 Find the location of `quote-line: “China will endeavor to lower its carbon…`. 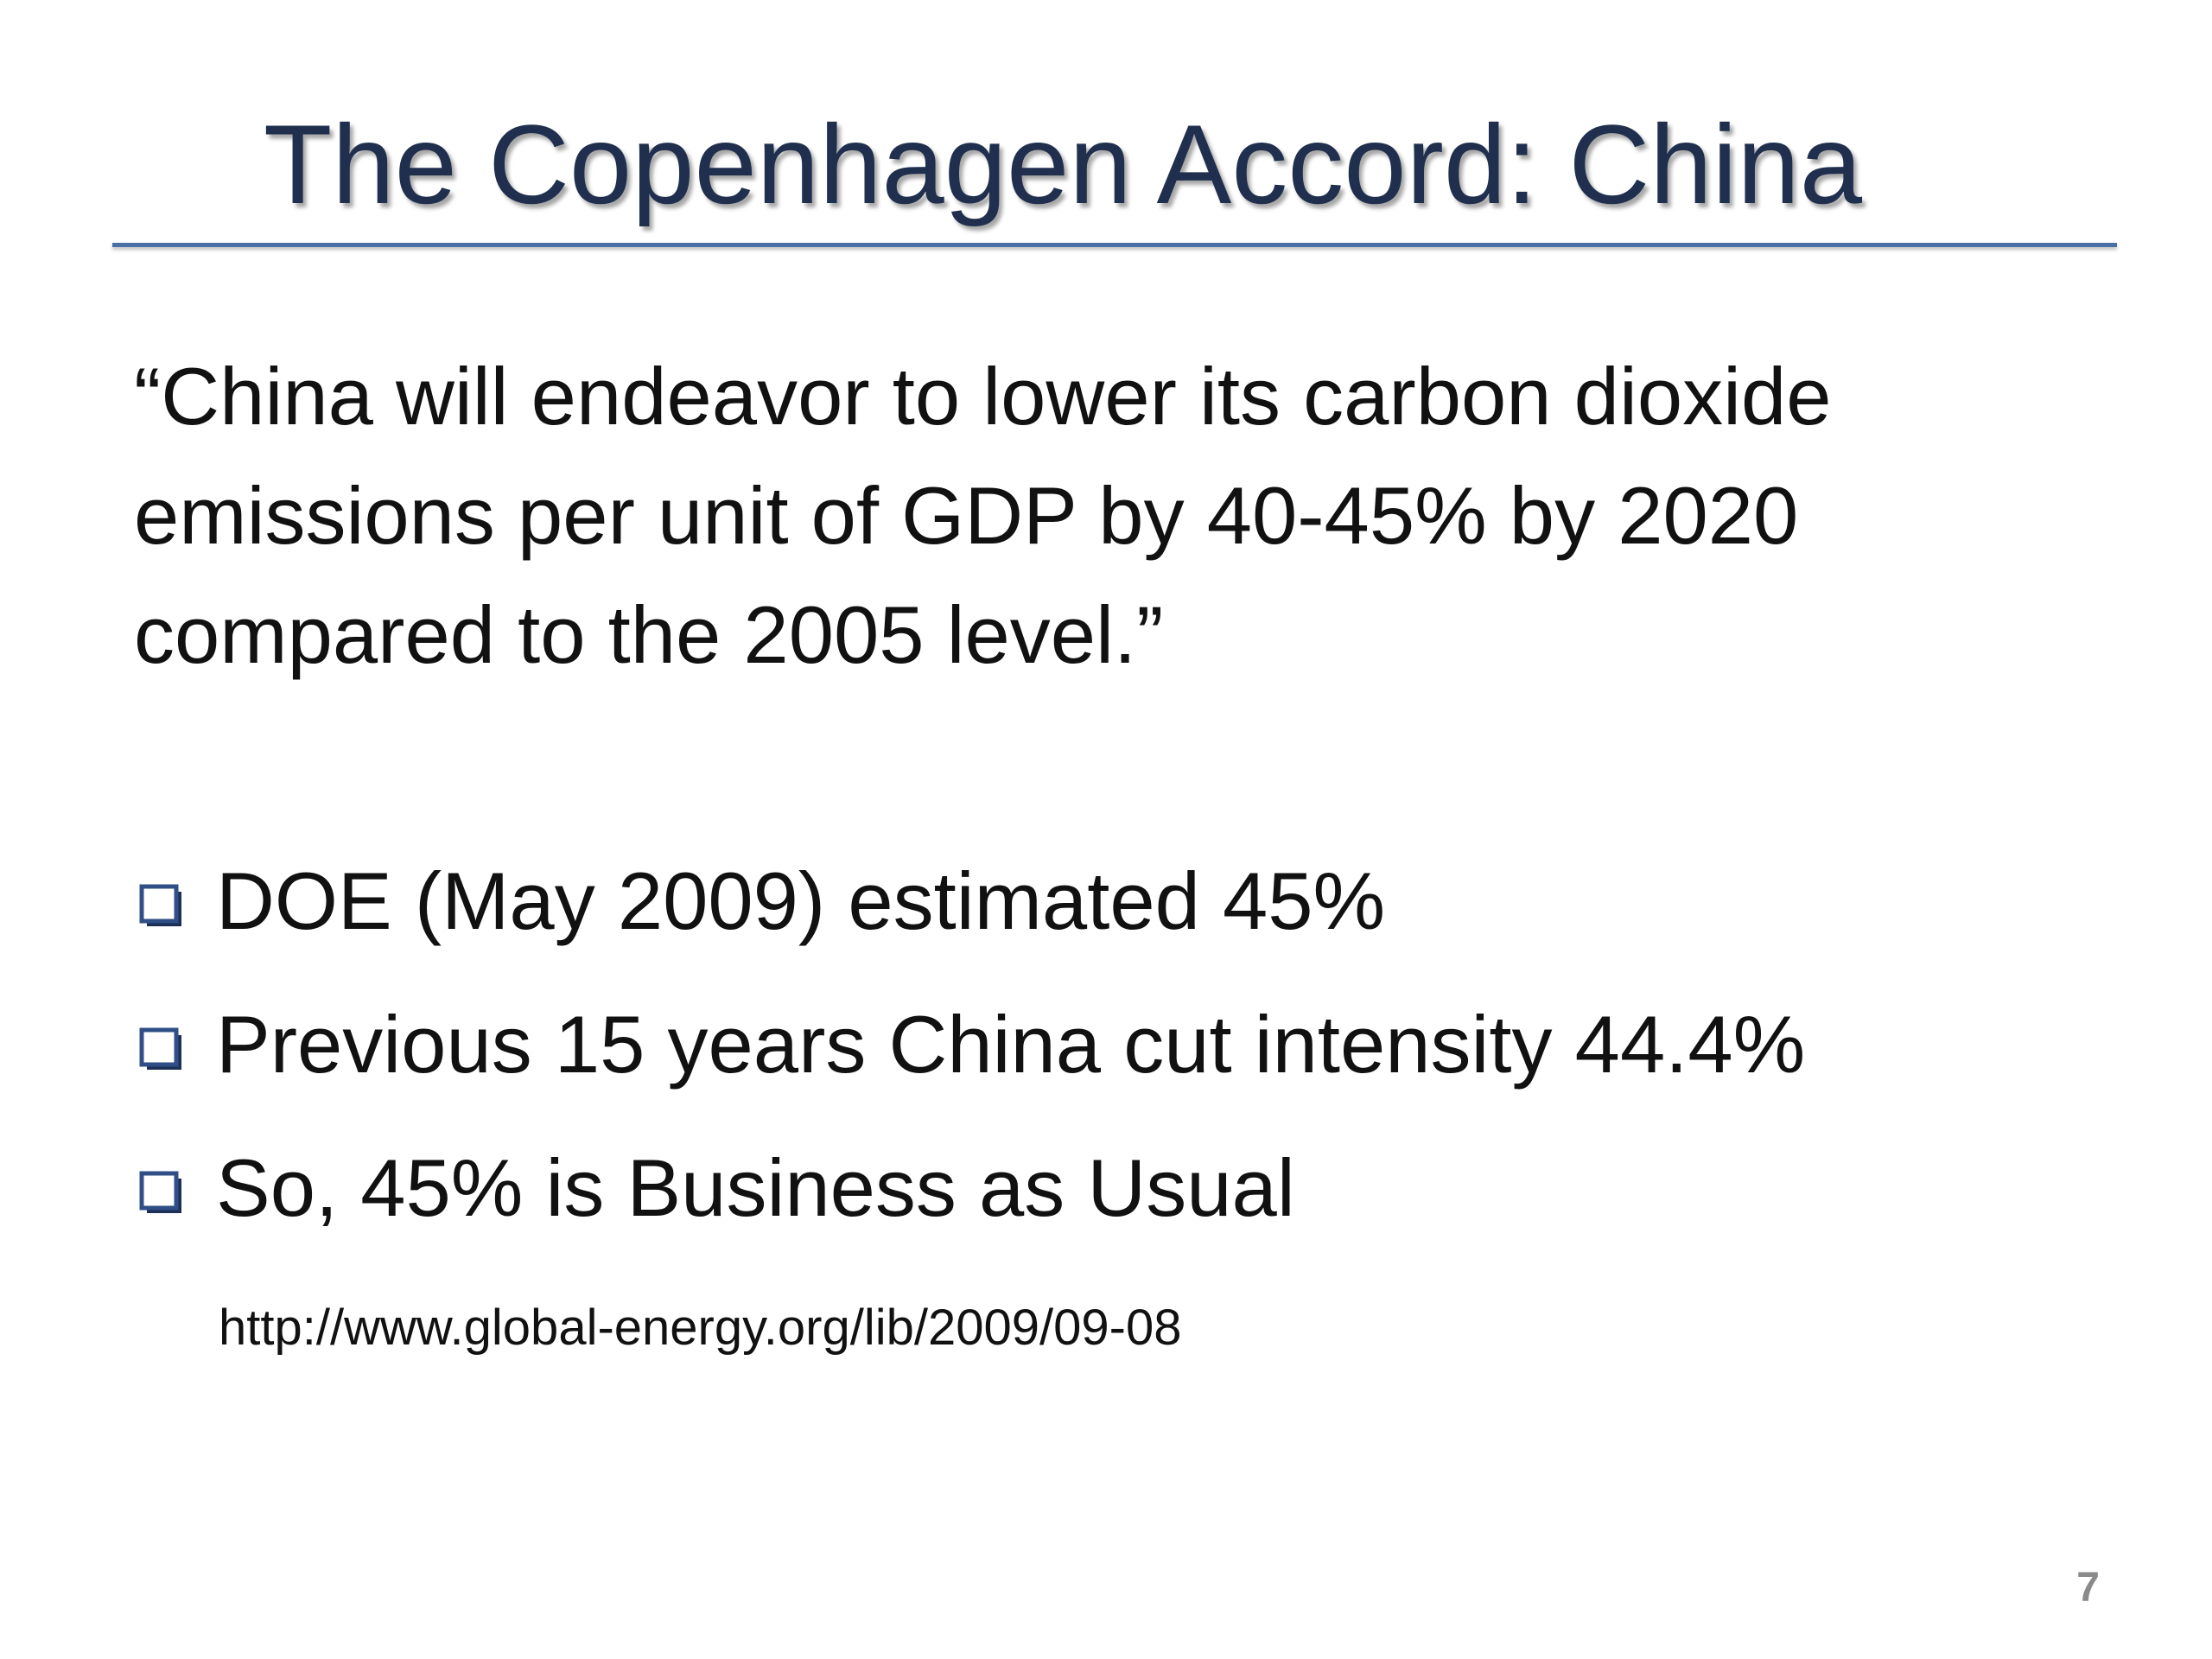

quote-line: “China will endeavor to lower its carbon… is located at coordinates (983, 396).